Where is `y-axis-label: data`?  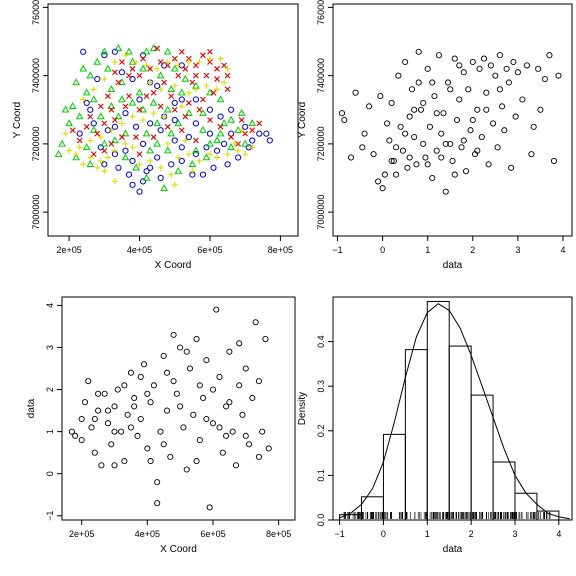 y-axis-label: data is located at coordinates (31, 408).